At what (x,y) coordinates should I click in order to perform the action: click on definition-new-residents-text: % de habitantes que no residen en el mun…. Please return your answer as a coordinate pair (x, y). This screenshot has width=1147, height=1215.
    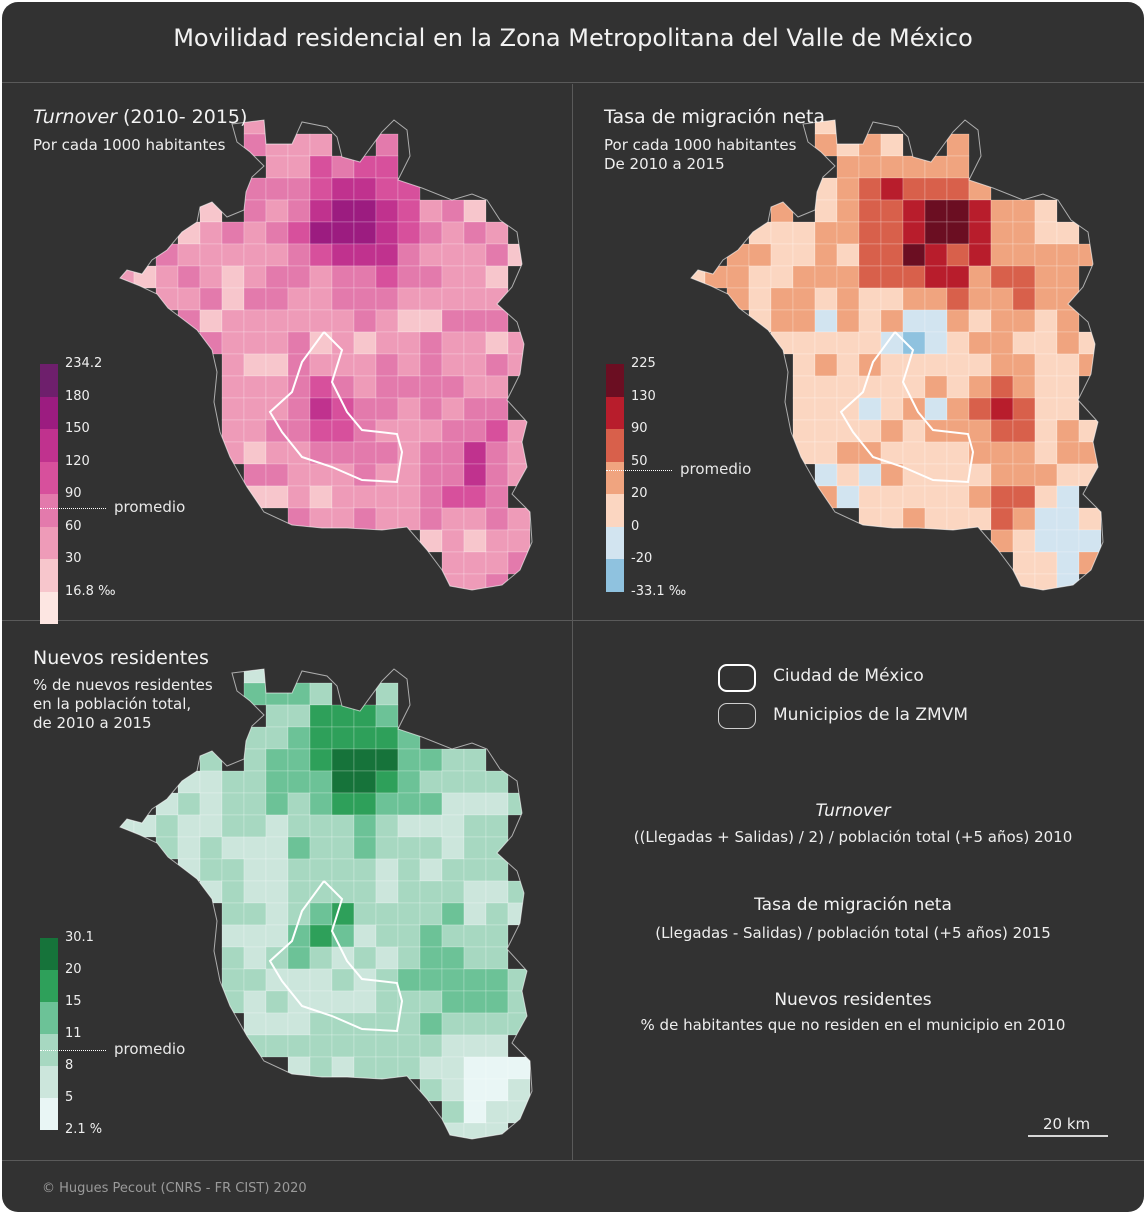
    Looking at the image, I should click on (853, 1025).